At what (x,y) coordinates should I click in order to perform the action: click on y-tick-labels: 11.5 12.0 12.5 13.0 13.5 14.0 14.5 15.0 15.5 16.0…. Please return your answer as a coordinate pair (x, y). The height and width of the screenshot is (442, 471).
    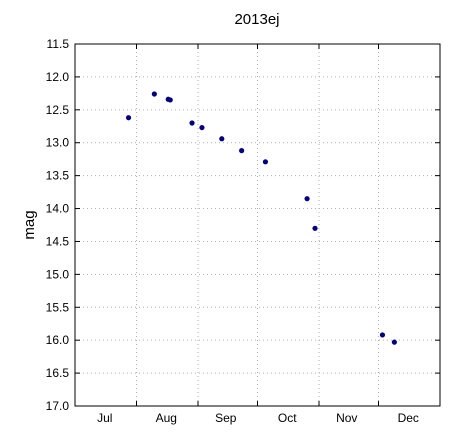
    Looking at the image, I should click on (58, 225).